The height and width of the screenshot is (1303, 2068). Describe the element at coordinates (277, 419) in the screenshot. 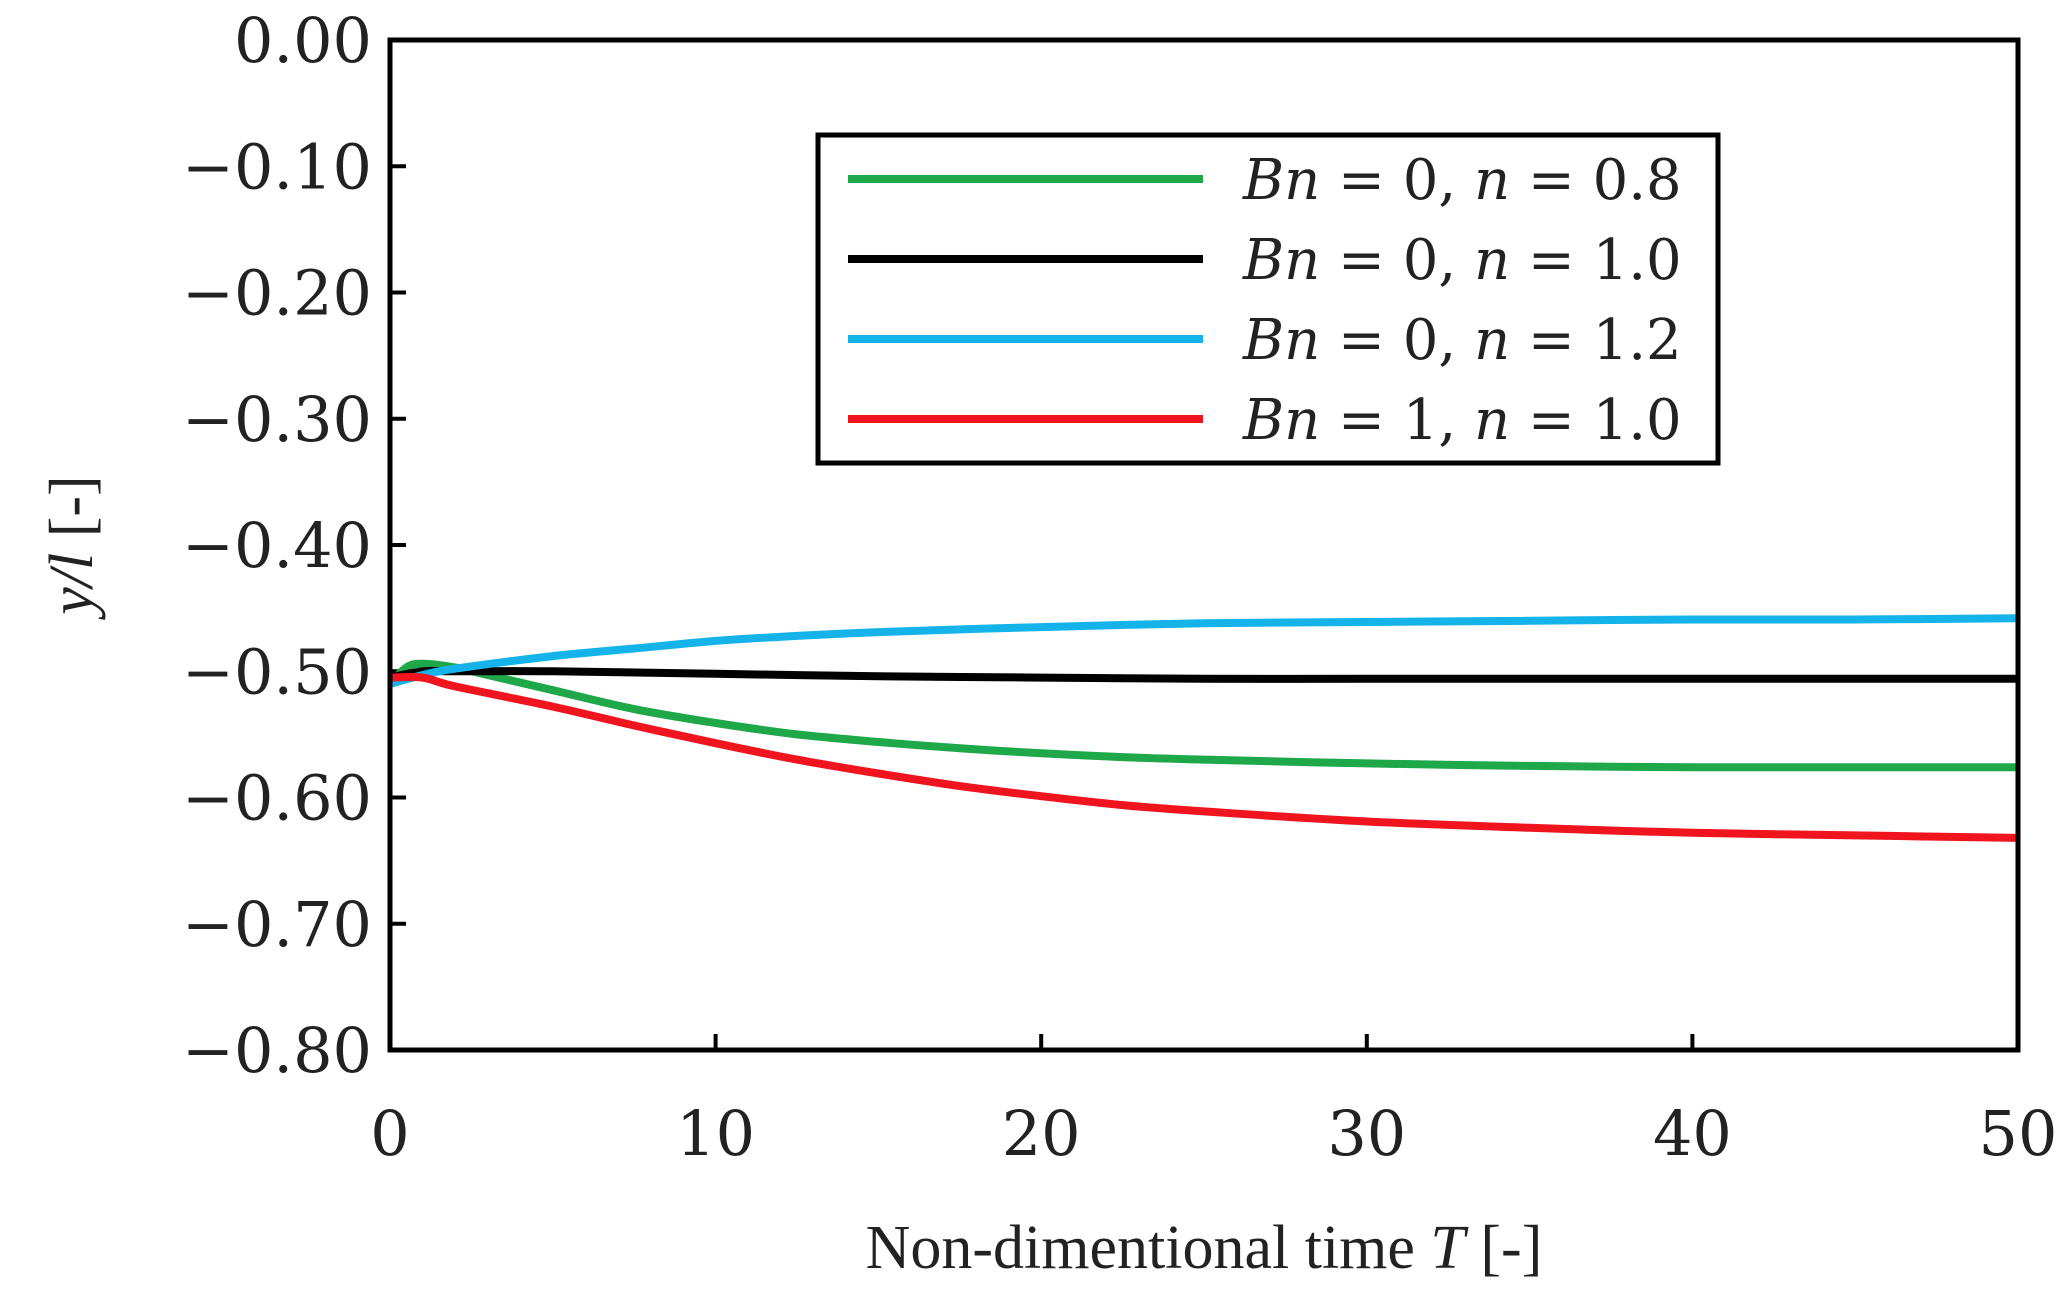

I see `y-tick-label: −0.30` at that location.